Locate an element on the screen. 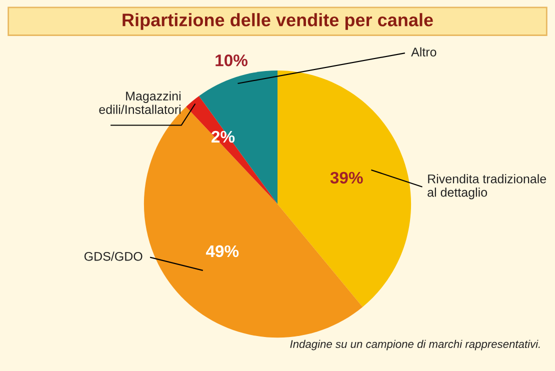 Image resolution: width=555 pixels, height=371 pixels. data-label: 39% is located at coordinates (346, 178).